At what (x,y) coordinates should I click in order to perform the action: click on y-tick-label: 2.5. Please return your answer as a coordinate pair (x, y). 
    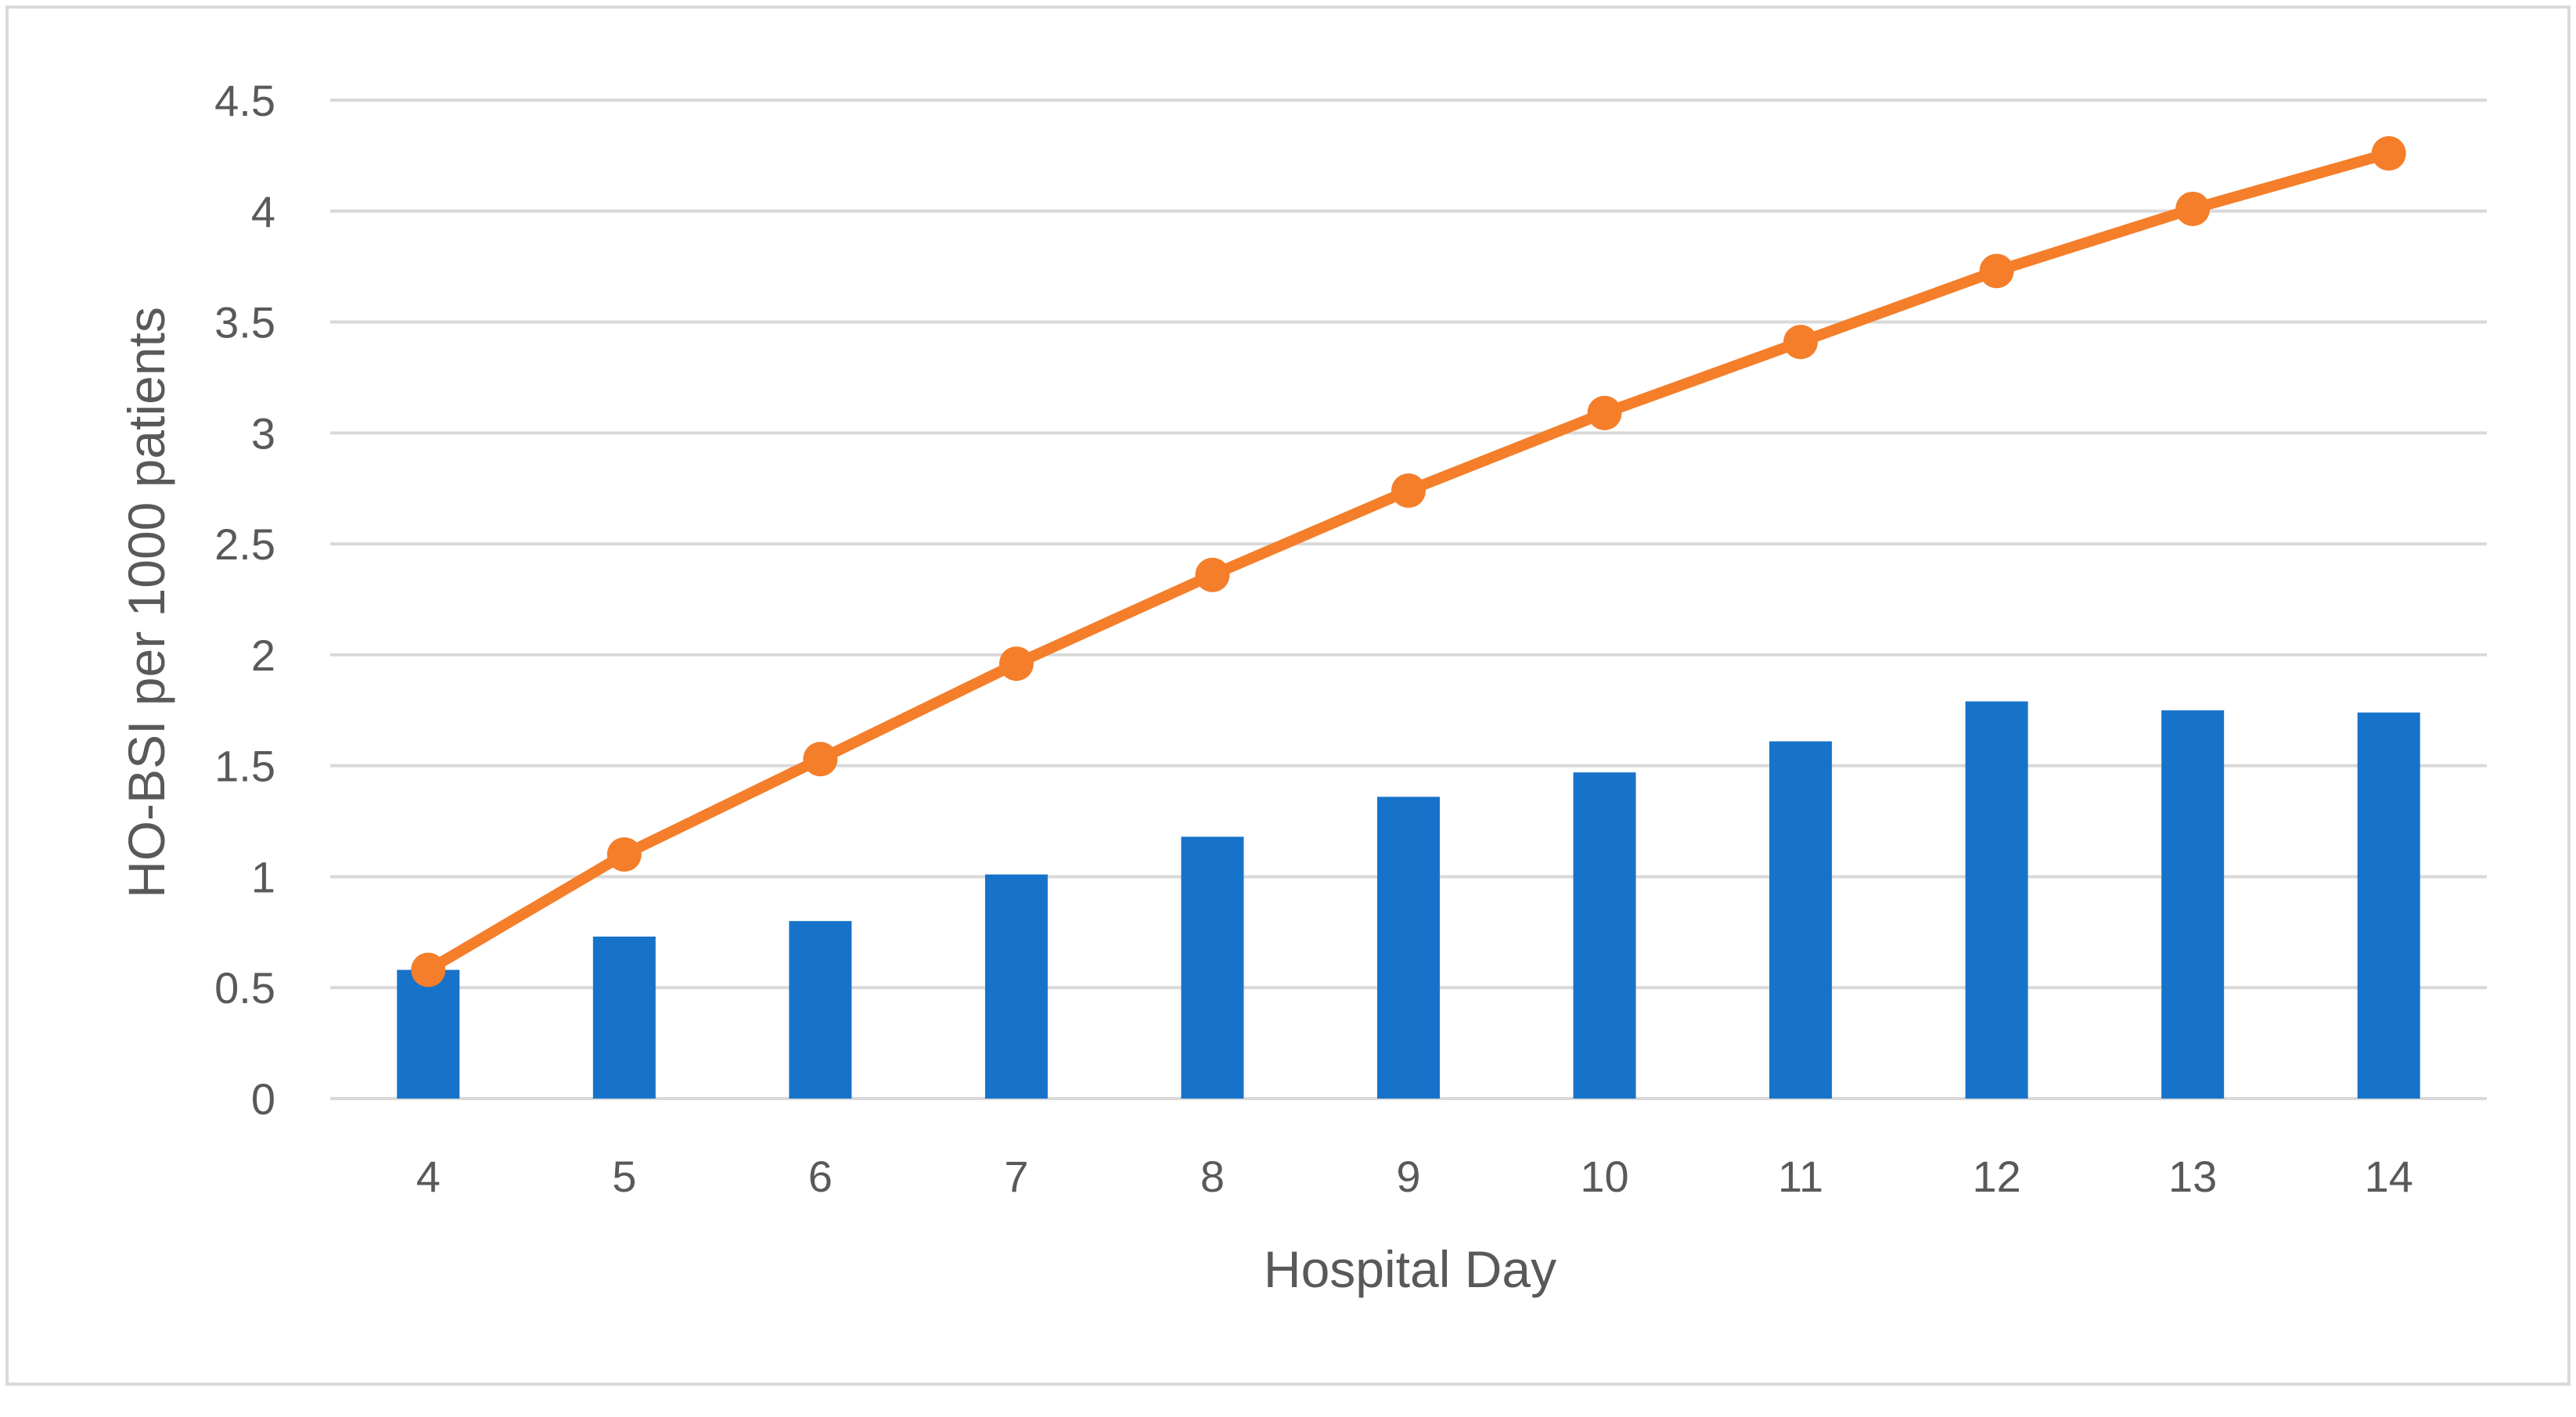
    Looking at the image, I should click on (245, 544).